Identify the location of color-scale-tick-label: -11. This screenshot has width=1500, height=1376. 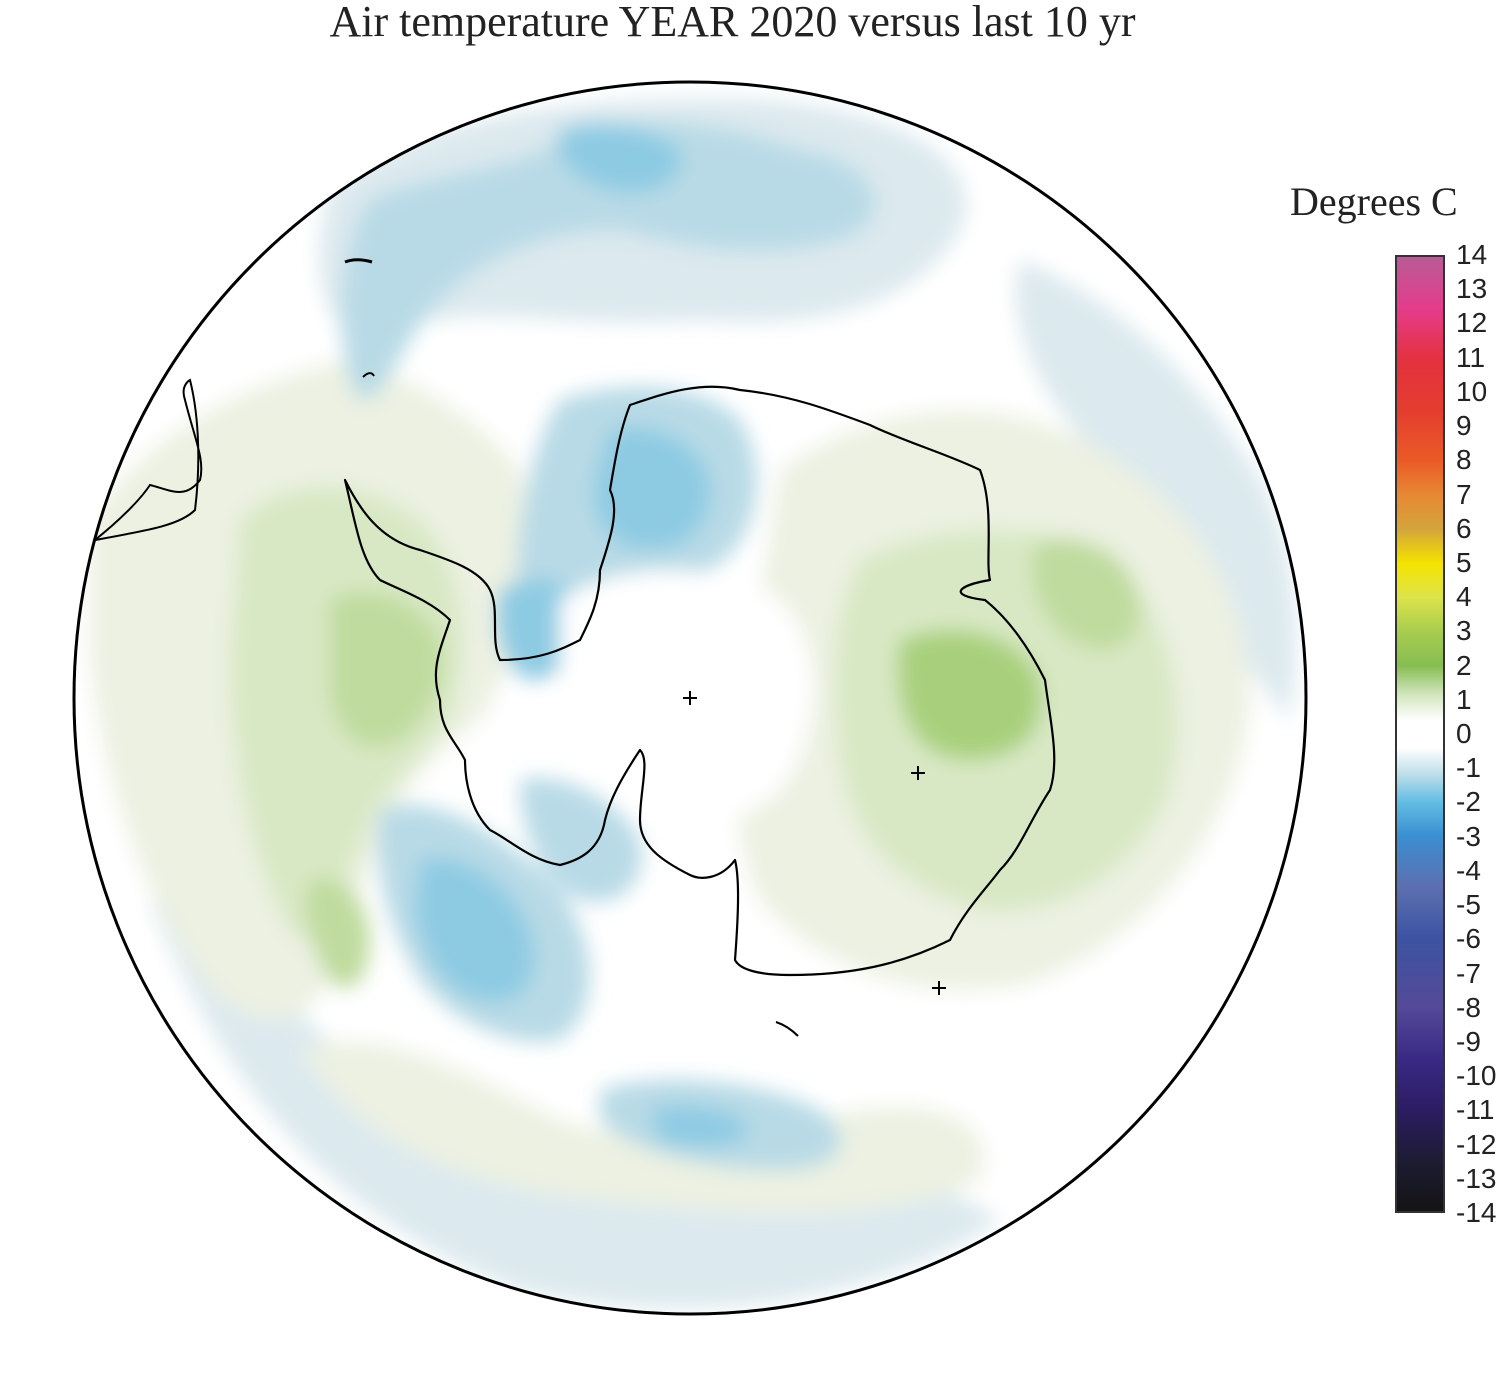
(1475, 1110).